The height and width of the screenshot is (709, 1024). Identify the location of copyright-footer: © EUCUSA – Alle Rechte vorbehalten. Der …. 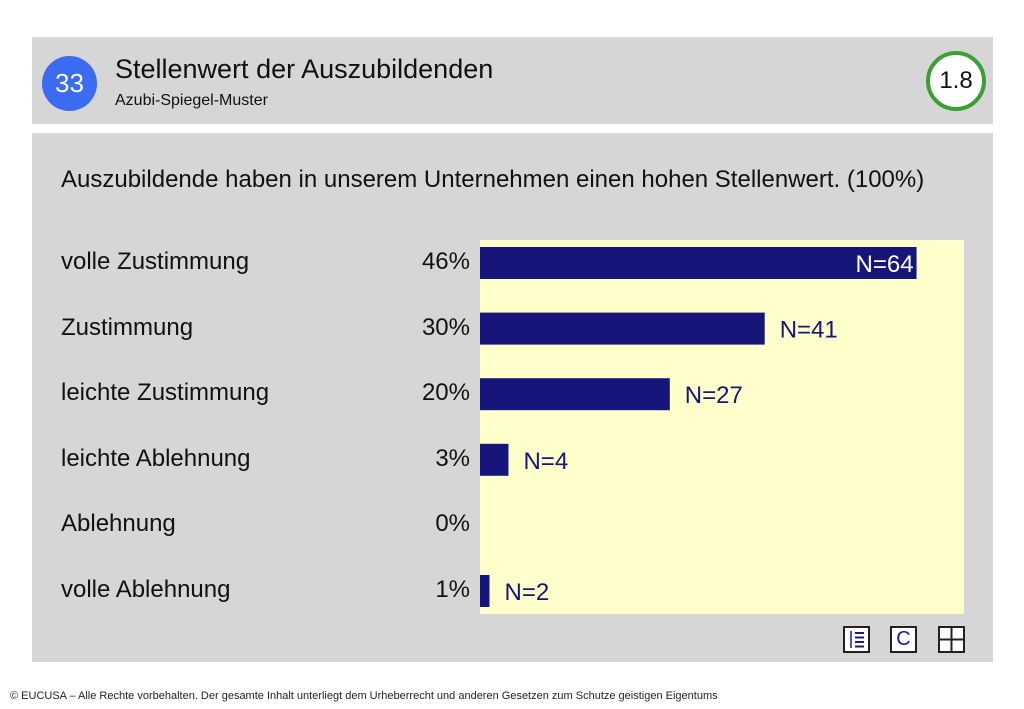
(364, 696).